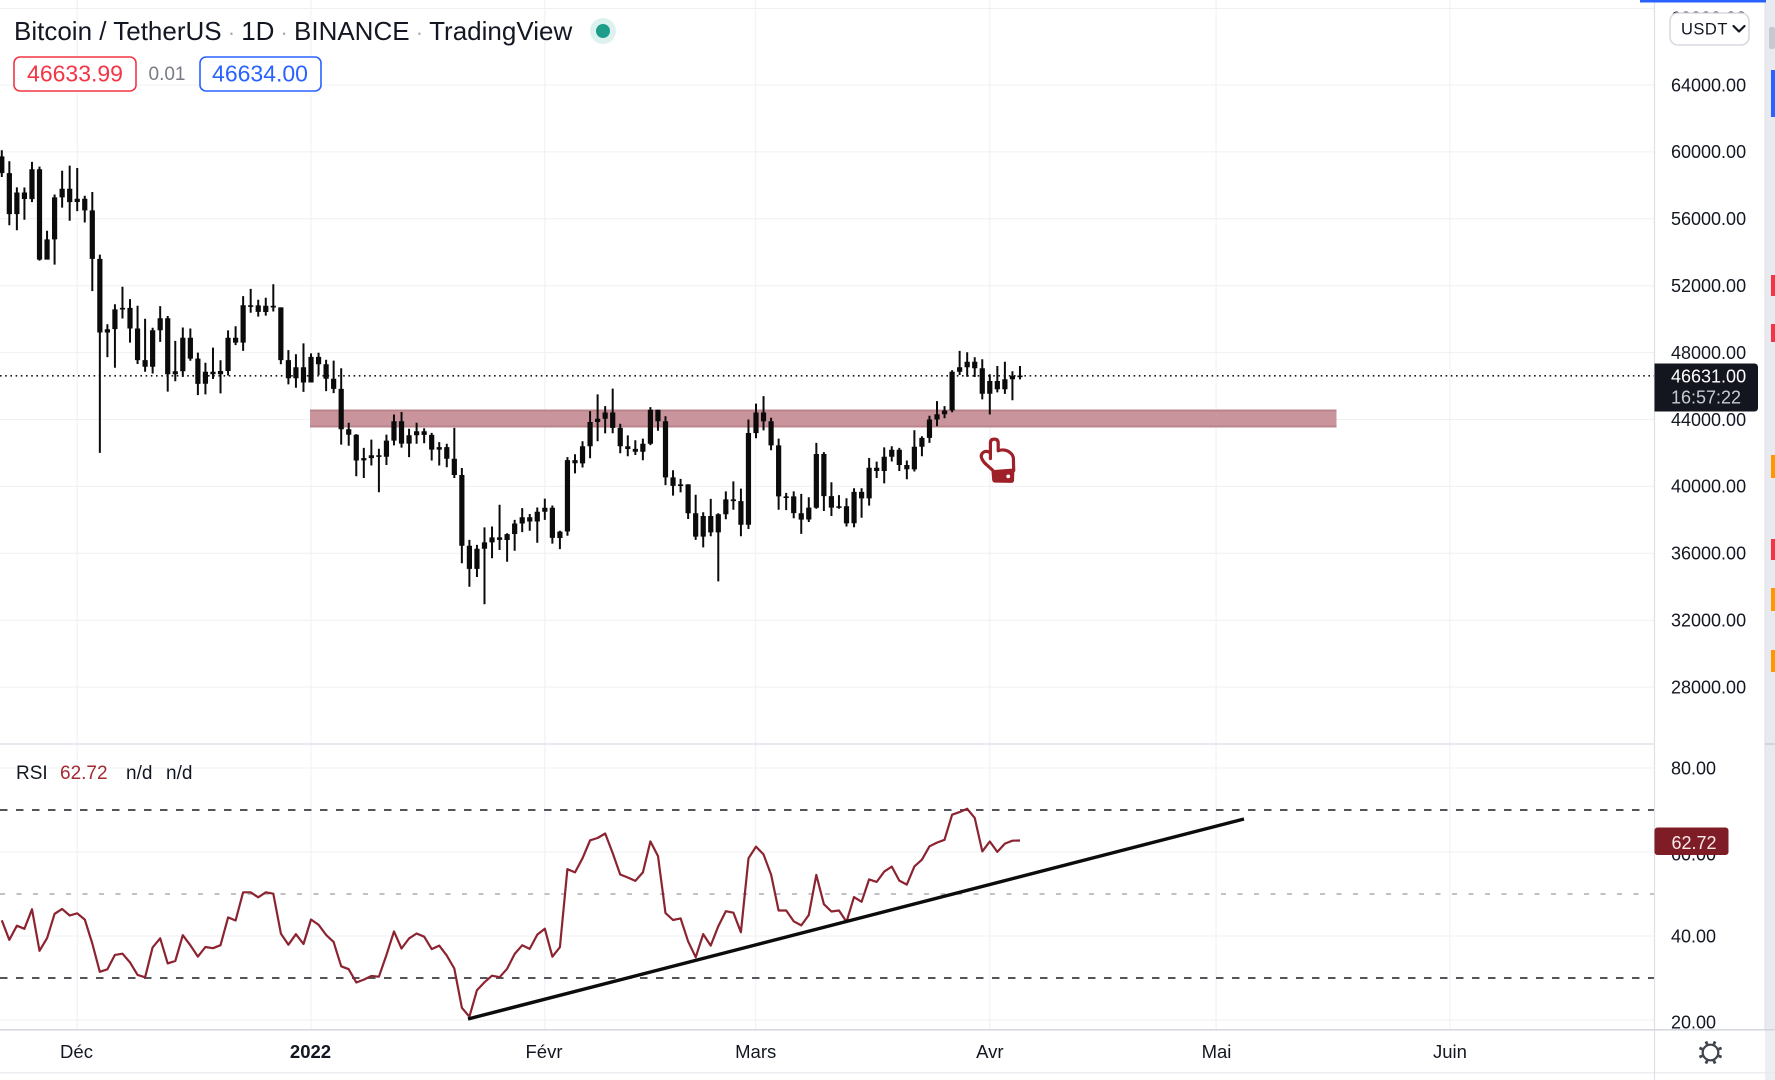  What do you see at coordinates (1708, 487) in the screenshot?
I see `svg-text: 40000.00` at bounding box center [1708, 487].